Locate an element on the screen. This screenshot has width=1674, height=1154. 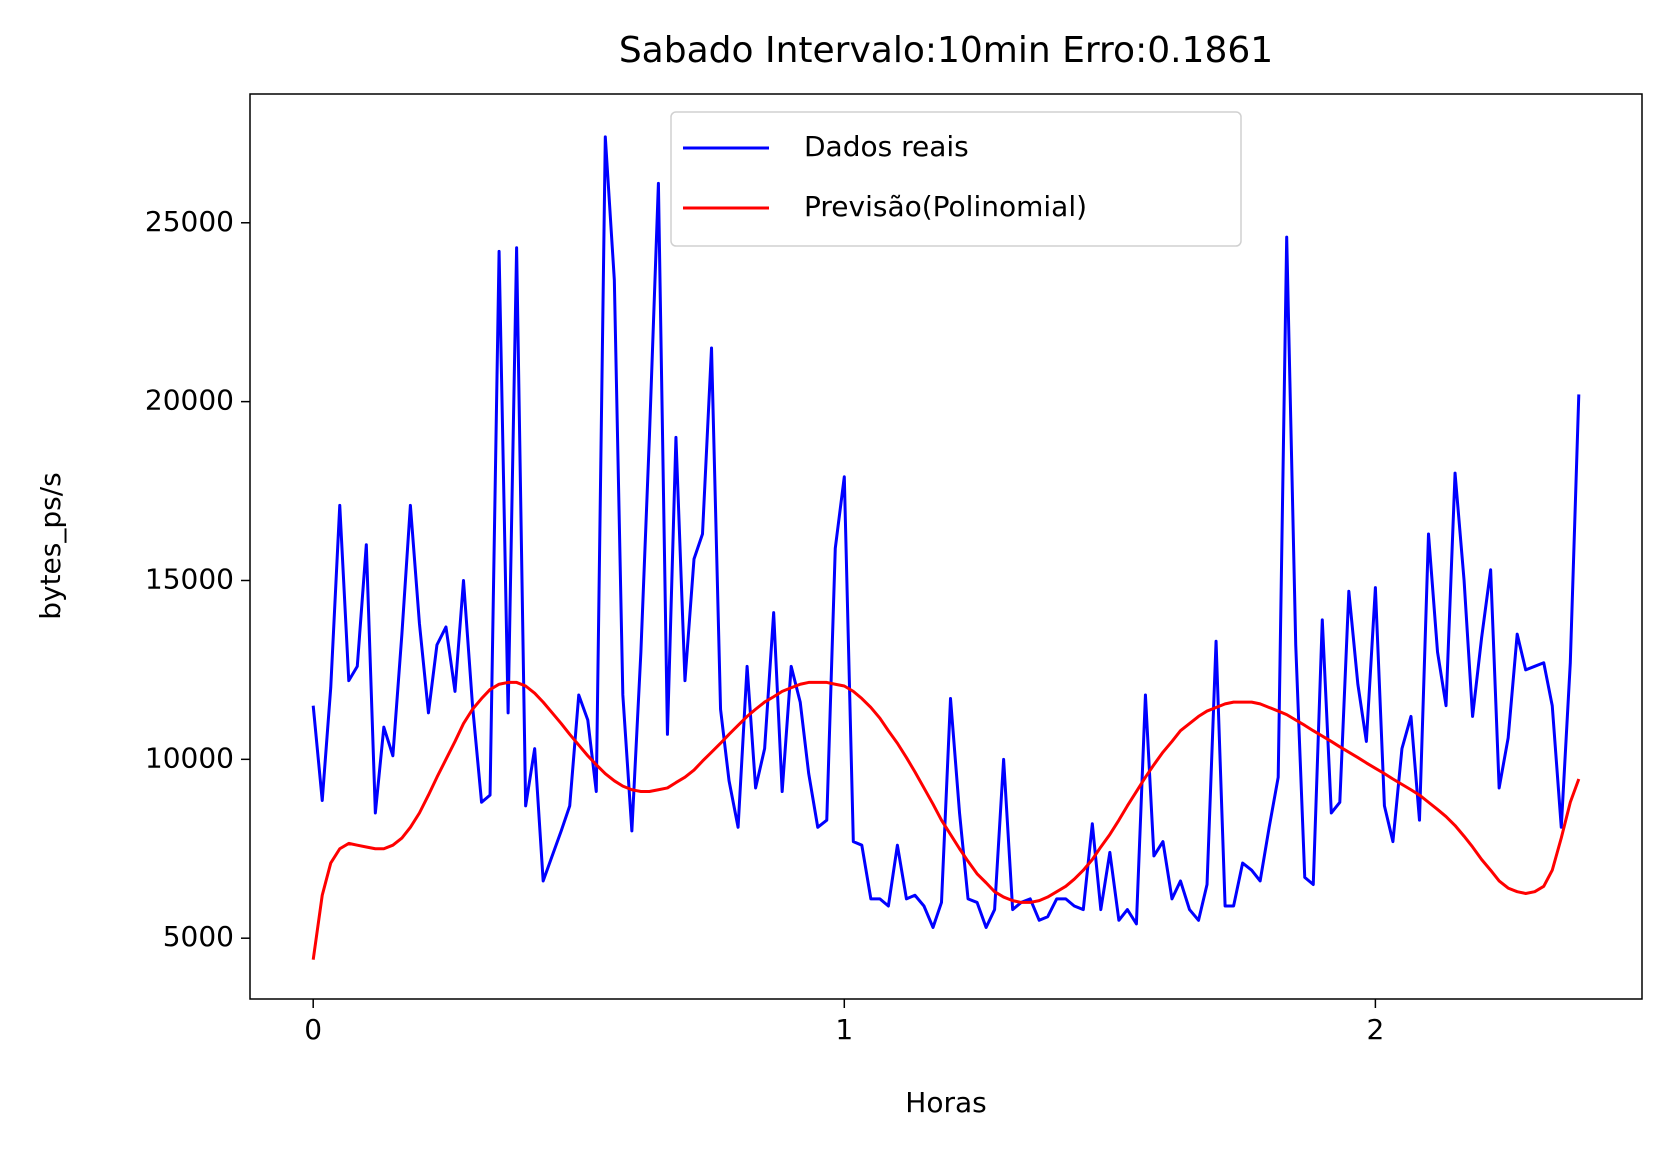
y-tick-label: 20000 is located at coordinates (189, 400).